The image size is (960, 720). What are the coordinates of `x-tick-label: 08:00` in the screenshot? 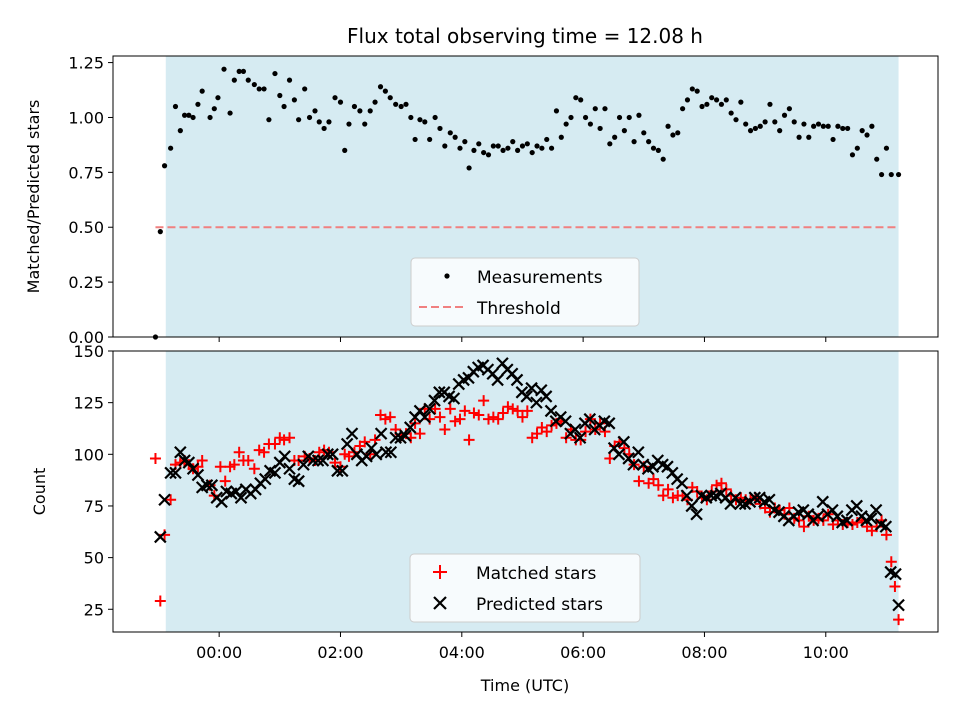 It's located at (704, 652).